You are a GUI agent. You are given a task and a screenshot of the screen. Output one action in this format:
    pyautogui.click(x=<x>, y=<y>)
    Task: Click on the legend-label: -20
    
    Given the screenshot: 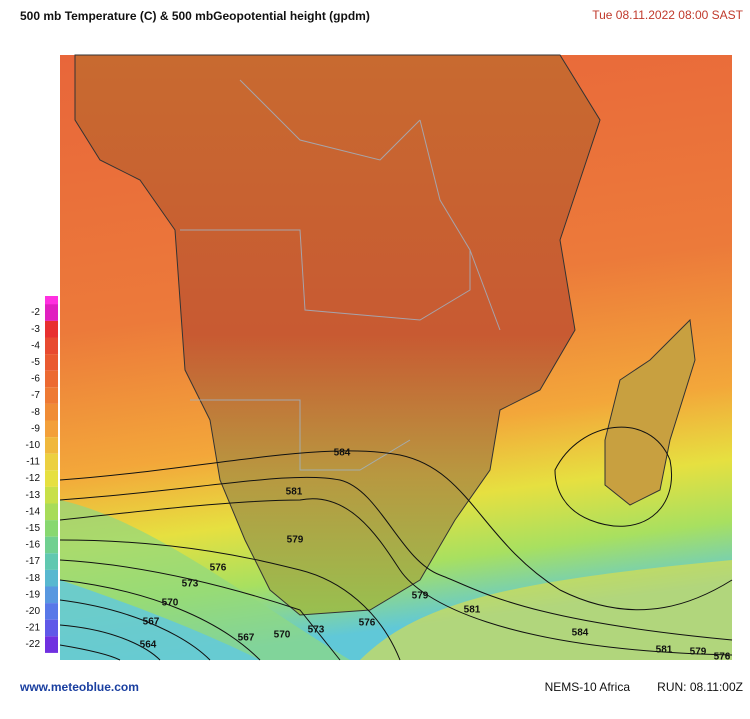 What is the action you would take?
    pyautogui.click(x=33, y=611)
    